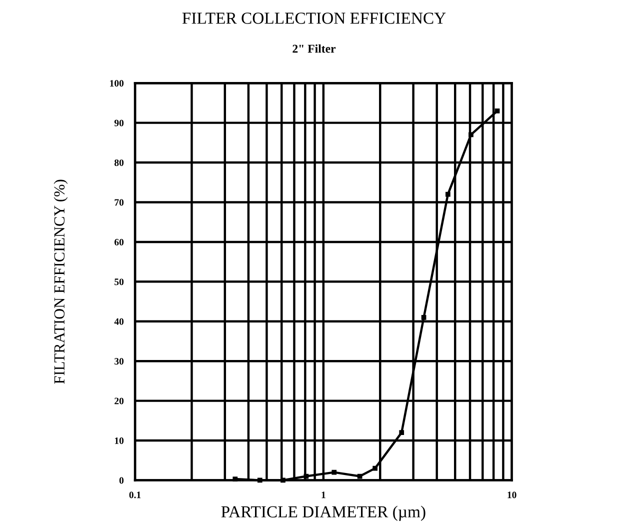 The height and width of the screenshot is (526, 628). Describe the element at coordinates (512, 495) in the screenshot. I see `x-tick-label: 10` at that location.